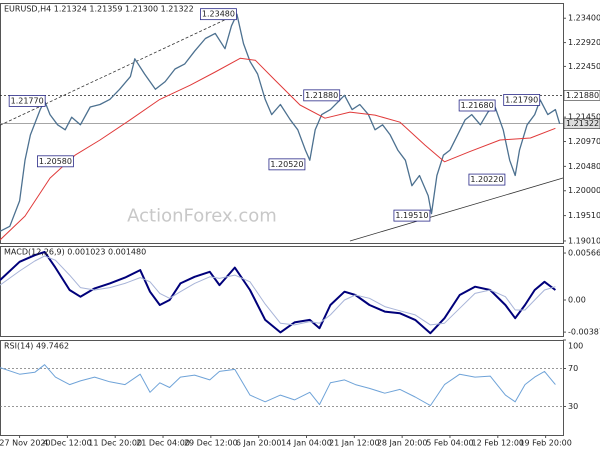 The width and height of the screenshot is (600, 450). What do you see at coordinates (115, 443) in the screenshot?
I see `x-tick-label: 11 Dec 20:00` at bounding box center [115, 443].